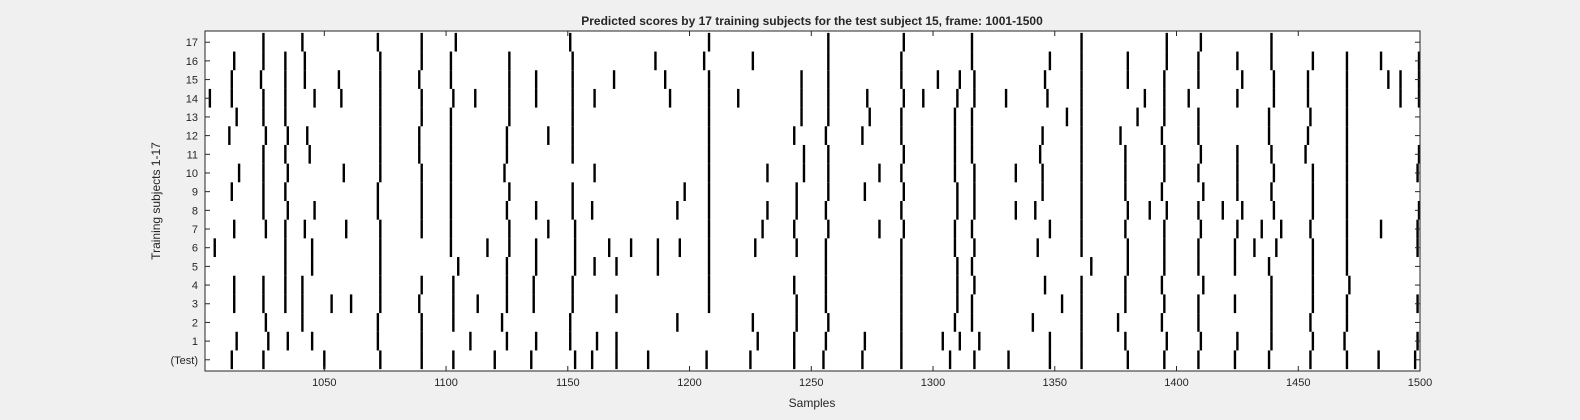 The image size is (1580, 420). I want to click on y-tick-label: 7, so click(195, 230).